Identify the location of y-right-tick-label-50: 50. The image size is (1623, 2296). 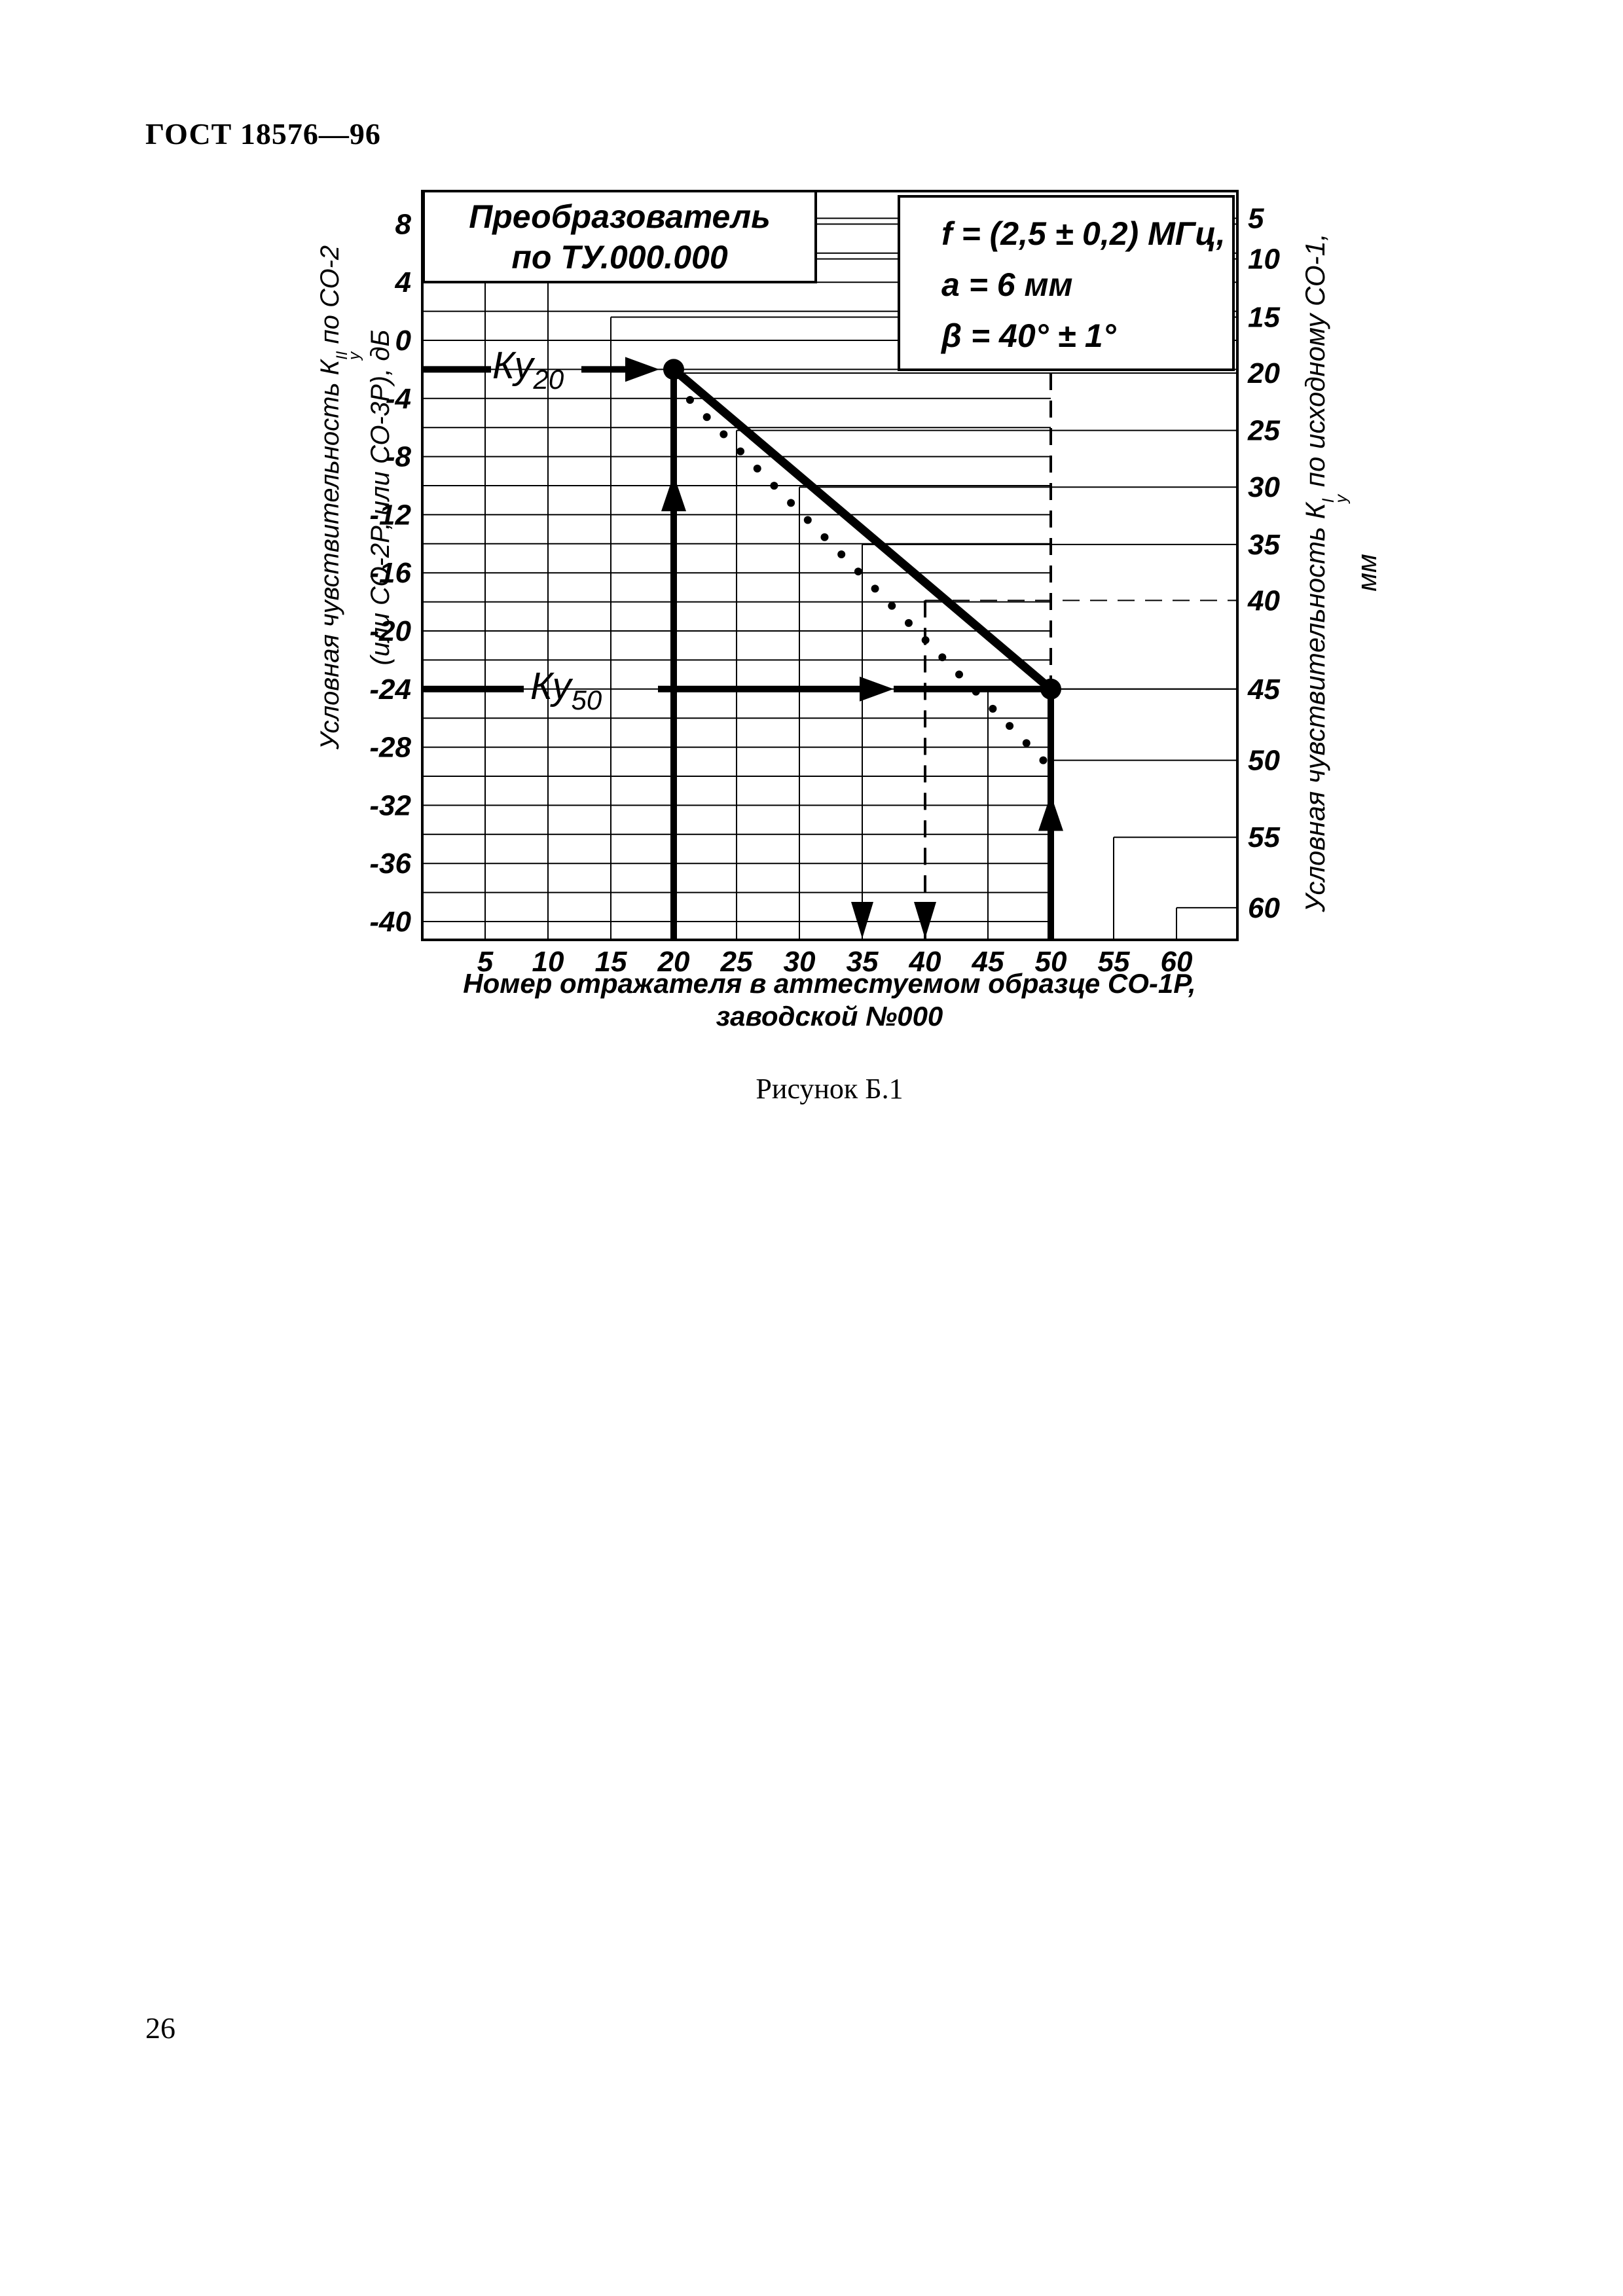
(1264, 761).